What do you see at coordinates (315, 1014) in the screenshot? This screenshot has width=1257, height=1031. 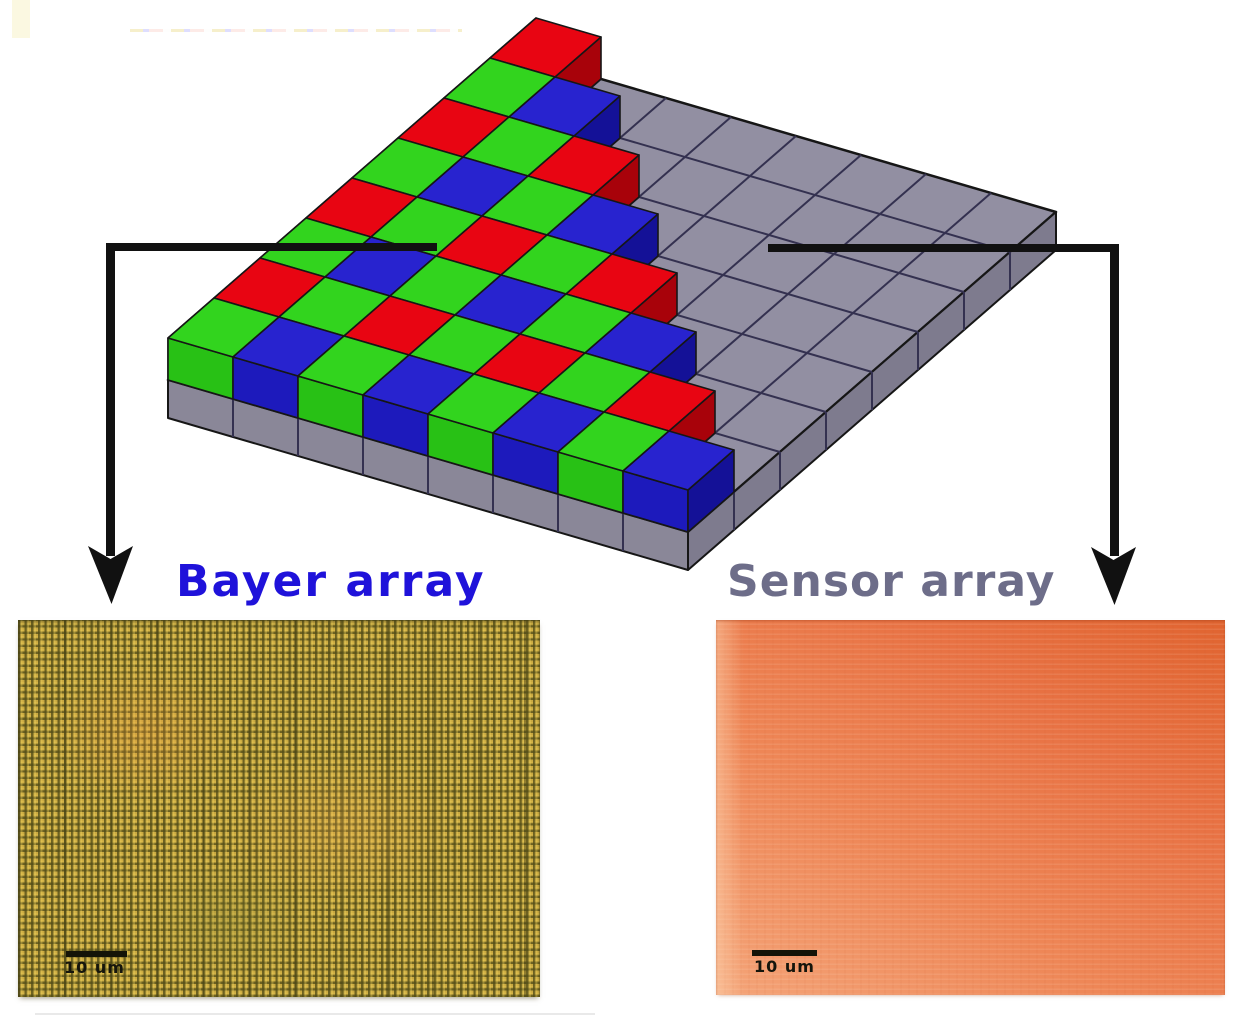 I see `scan-artifact-shadow` at bounding box center [315, 1014].